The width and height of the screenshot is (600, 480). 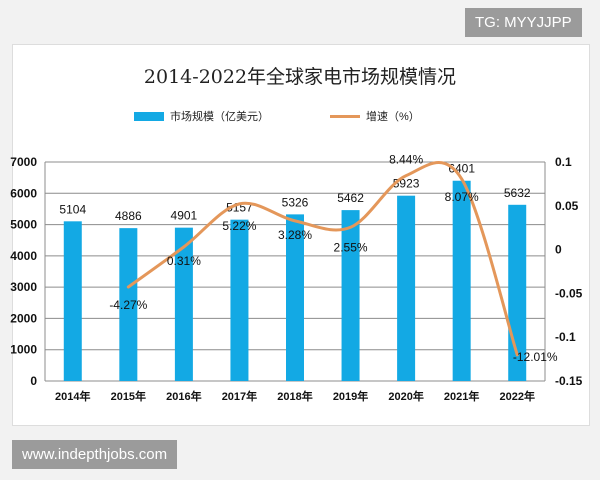 I want to click on line-data-label: 3.28%, so click(x=295, y=235).